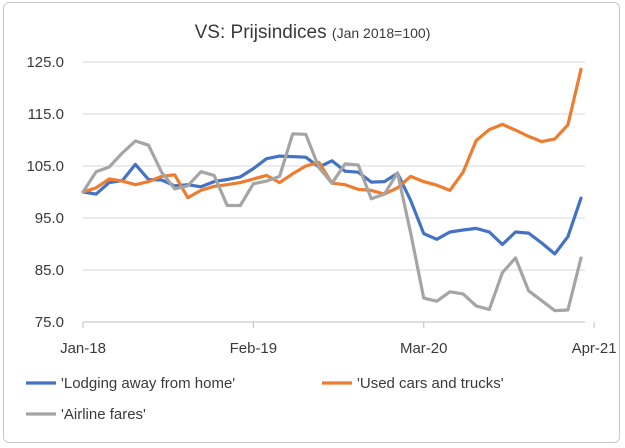  I want to click on y-tick-label: 115.0, so click(46, 114).